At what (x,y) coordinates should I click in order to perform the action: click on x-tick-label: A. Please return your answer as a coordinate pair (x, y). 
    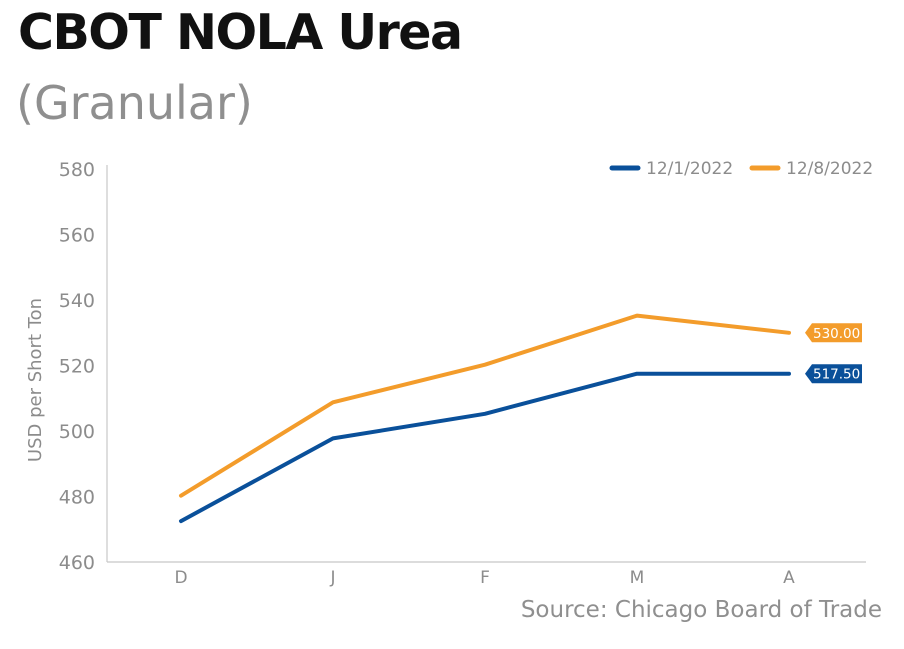
    Looking at the image, I should click on (789, 578).